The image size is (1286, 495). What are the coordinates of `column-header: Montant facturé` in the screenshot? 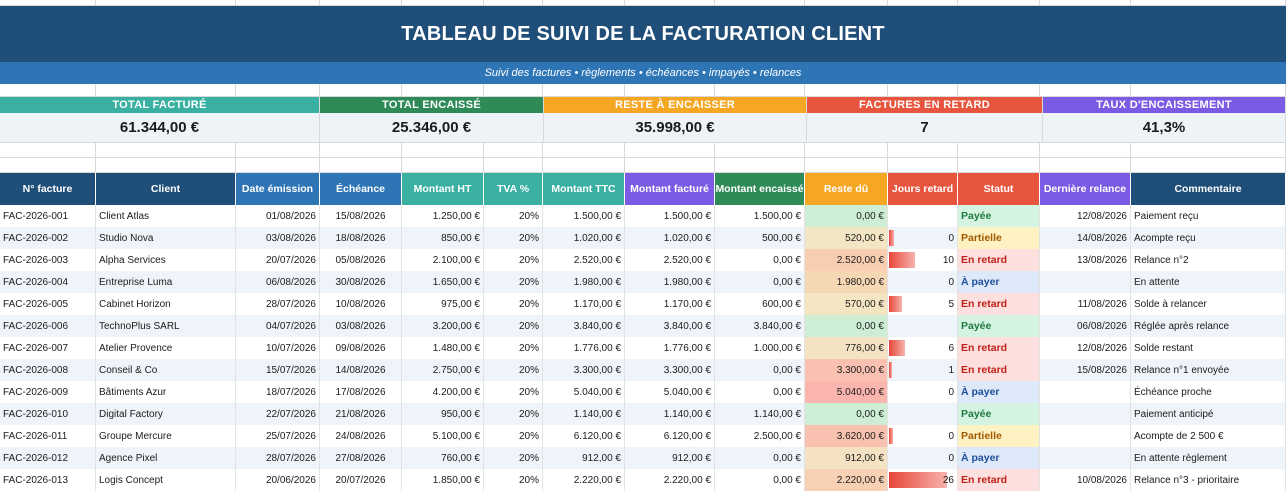 It's located at (670, 189).